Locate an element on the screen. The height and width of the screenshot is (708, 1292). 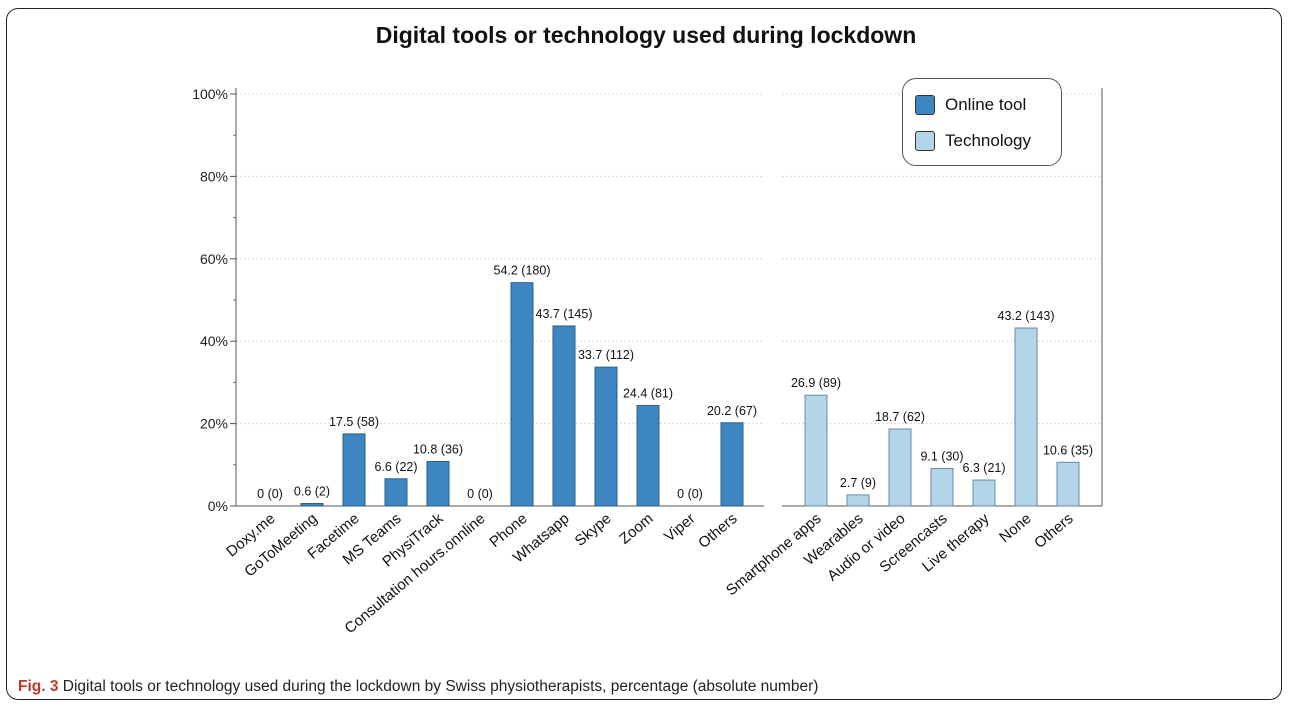
data-label: 6.3 (21) is located at coordinates (983, 468).